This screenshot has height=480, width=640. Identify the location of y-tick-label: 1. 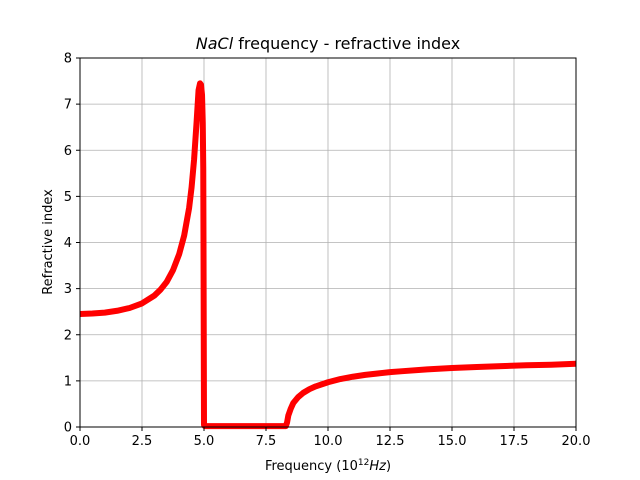
(68, 381).